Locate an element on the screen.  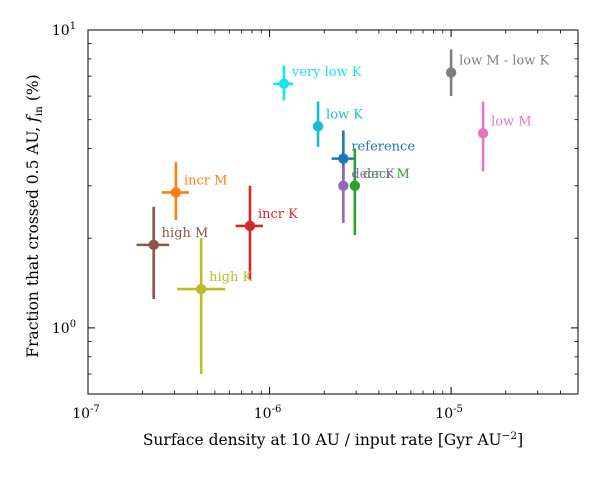
y-tick-label: 100 is located at coordinates (64, 328).